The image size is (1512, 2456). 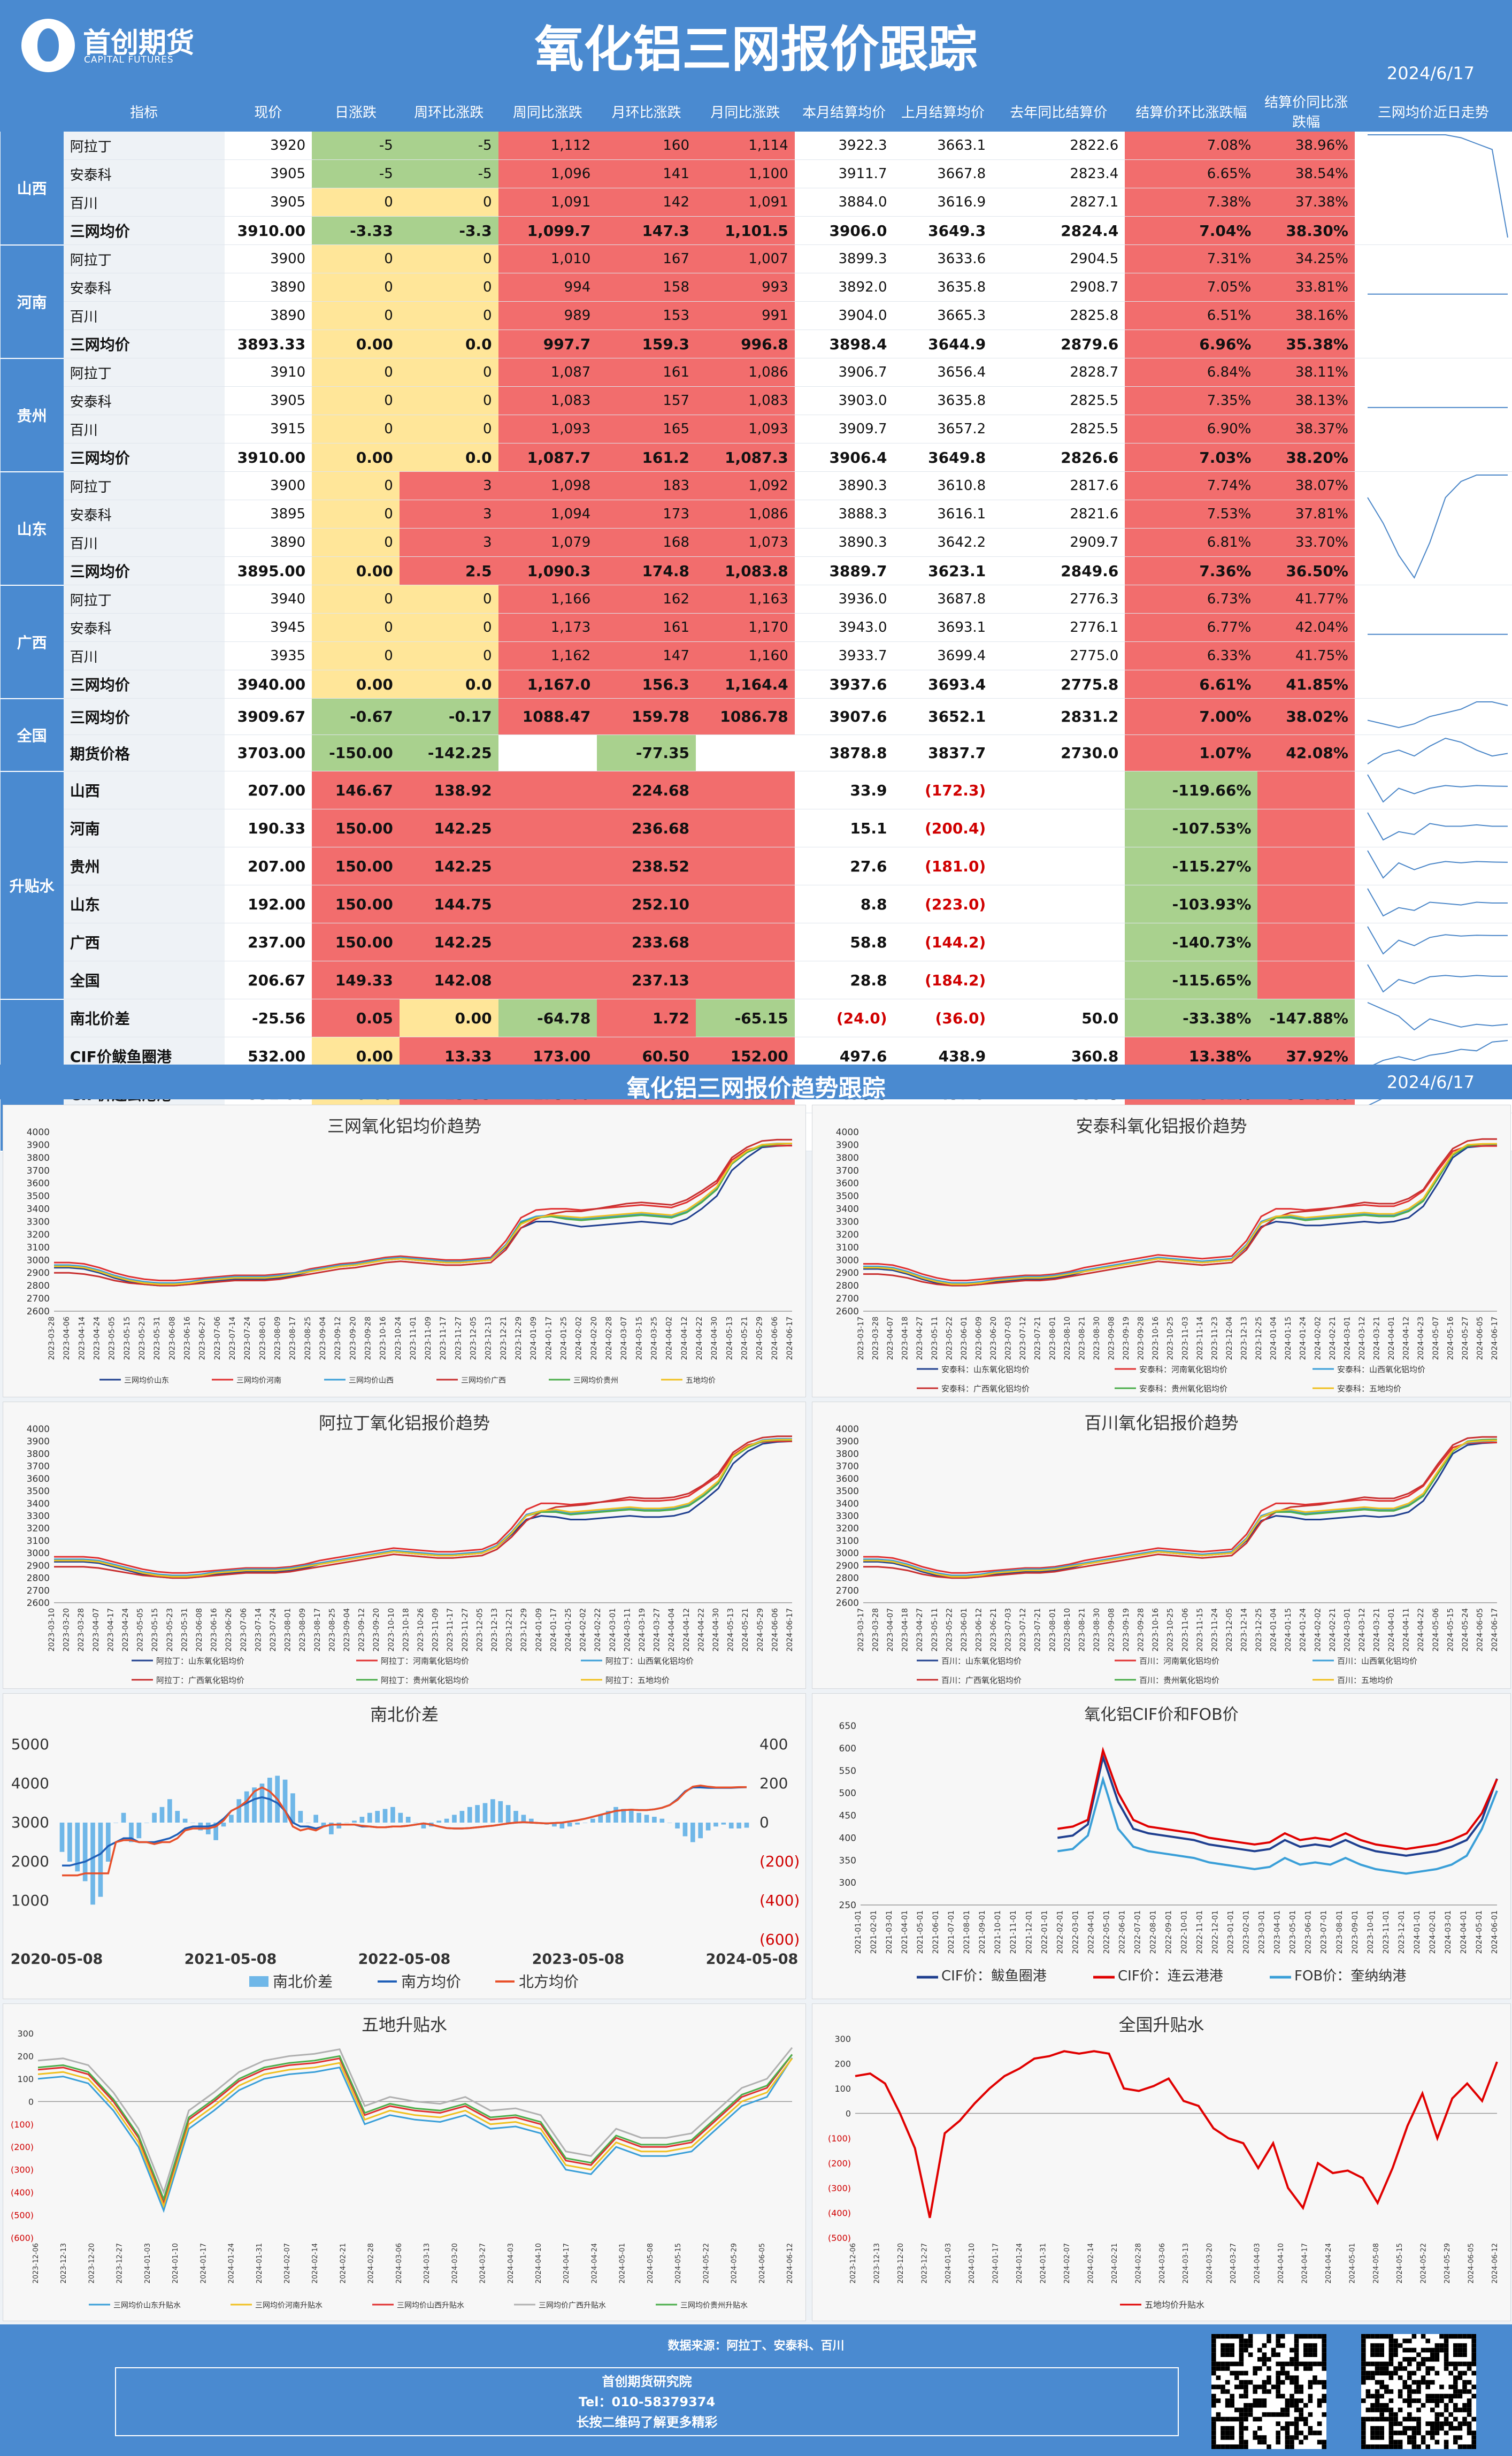 I want to click on x-tick-label: 2023-05-08, so click(x=578, y=1960).